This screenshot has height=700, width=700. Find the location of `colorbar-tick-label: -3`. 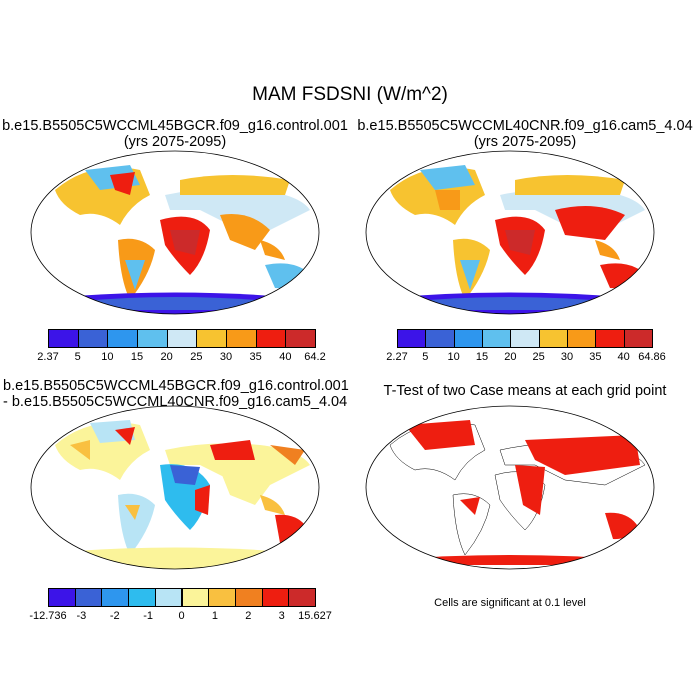

colorbar-tick-label: -3 is located at coordinates (81, 616).